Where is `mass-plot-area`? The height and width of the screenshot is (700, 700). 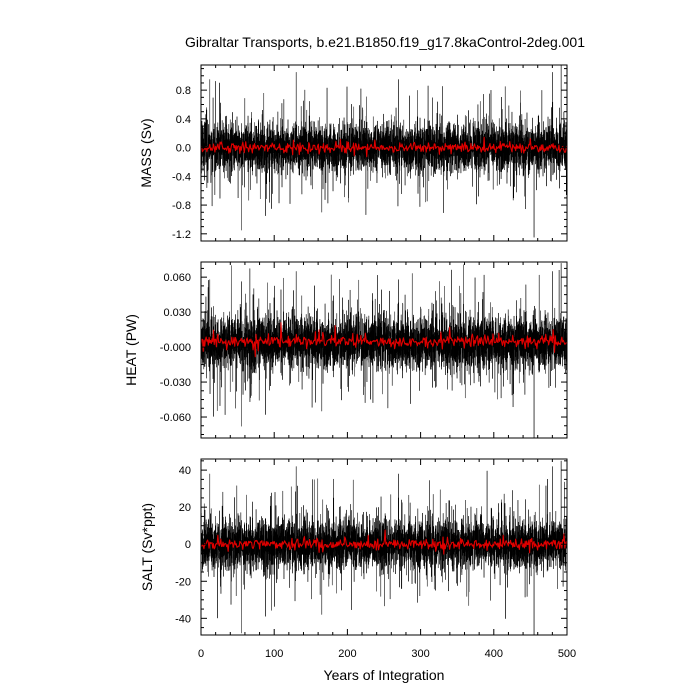 mass-plot-area is located at coordinates (384, 151).